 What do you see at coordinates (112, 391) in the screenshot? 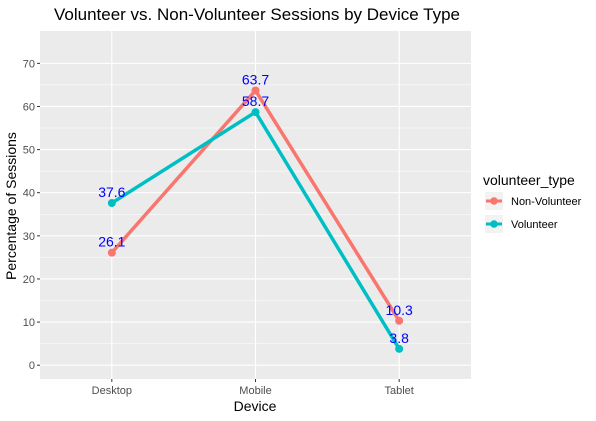
I see `x-tick-label: Desktop` at bounding box center [112, 391].